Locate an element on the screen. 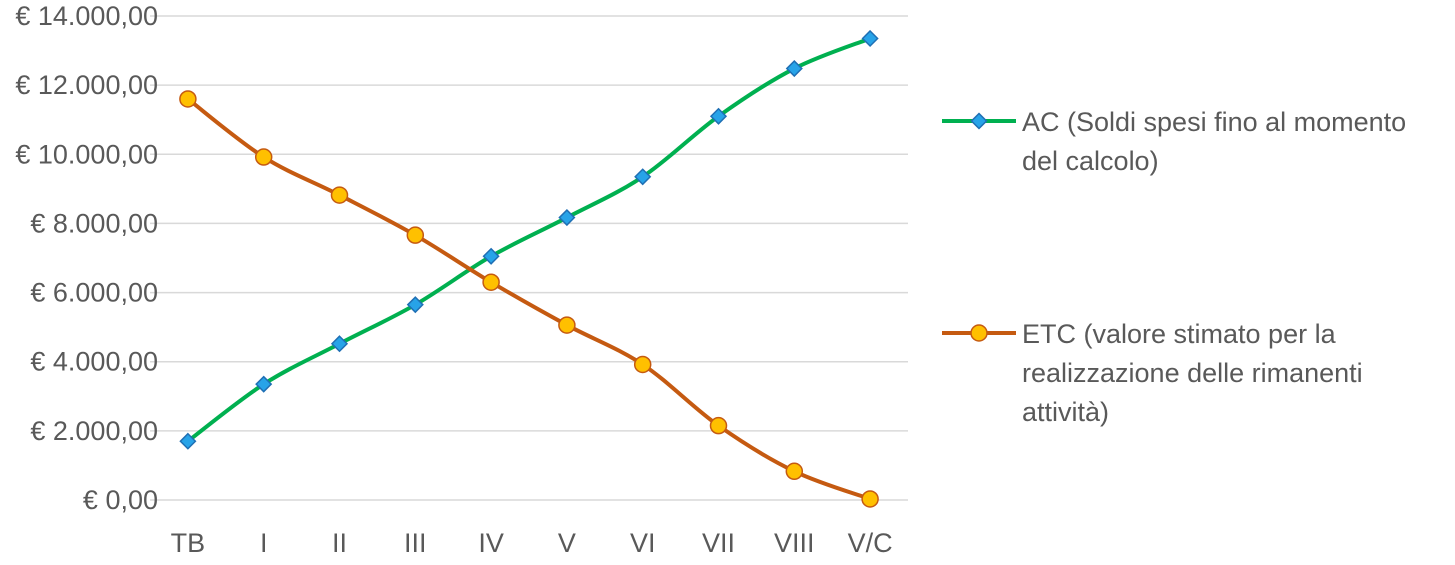 The image size is (1455, 565). legend-marker-diamond is located at coordinates (979, 121).